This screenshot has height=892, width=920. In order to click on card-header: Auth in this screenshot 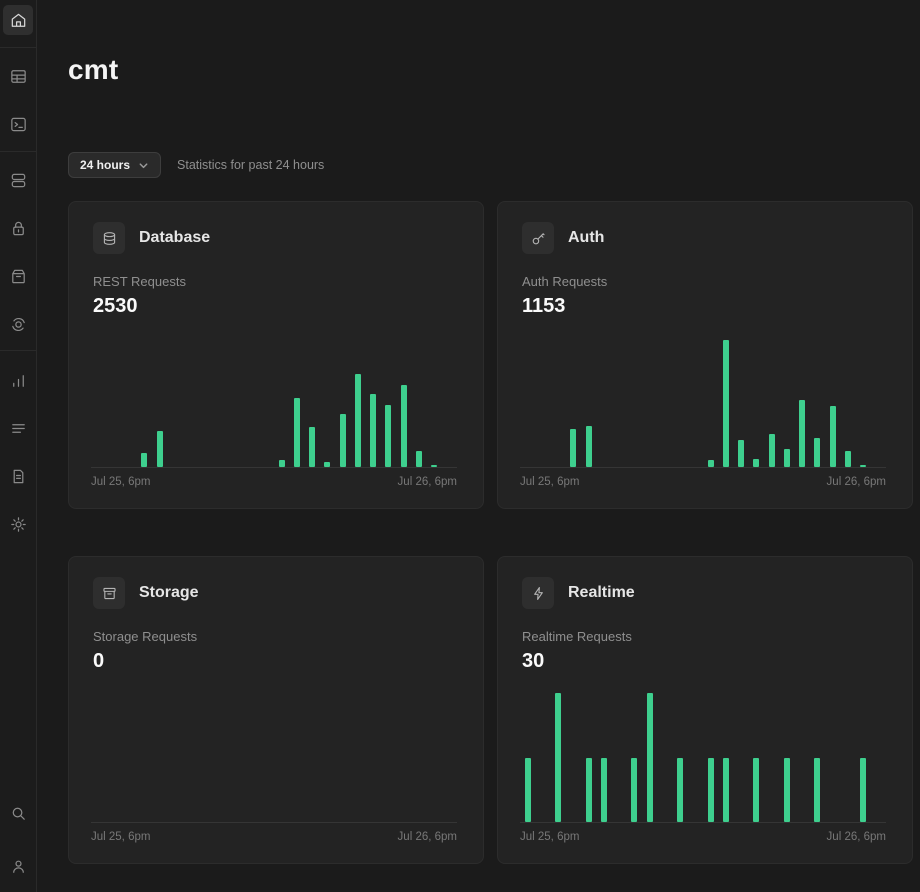, I will do `click(705, 238)`.